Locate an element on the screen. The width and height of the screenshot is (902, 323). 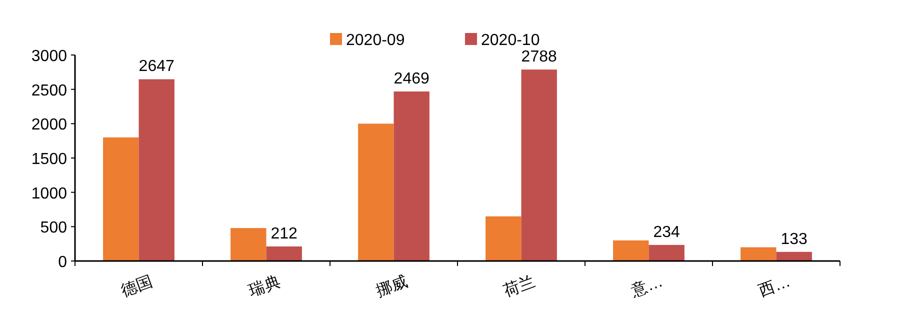
y-tick-label: 2500 is located at coordinates (49, 91).